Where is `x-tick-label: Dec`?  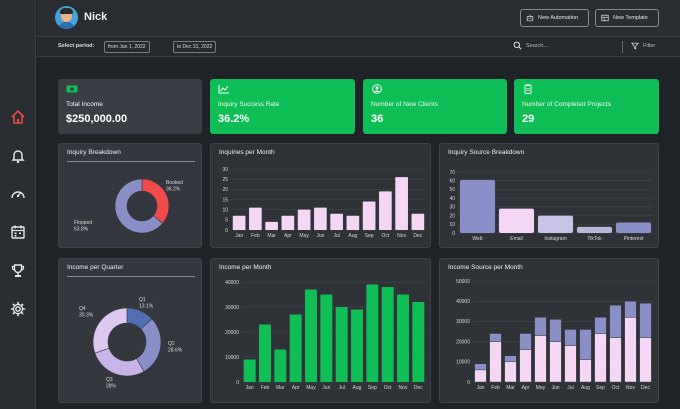
x-tick-label: Dec is located at coordinates (645, 388).